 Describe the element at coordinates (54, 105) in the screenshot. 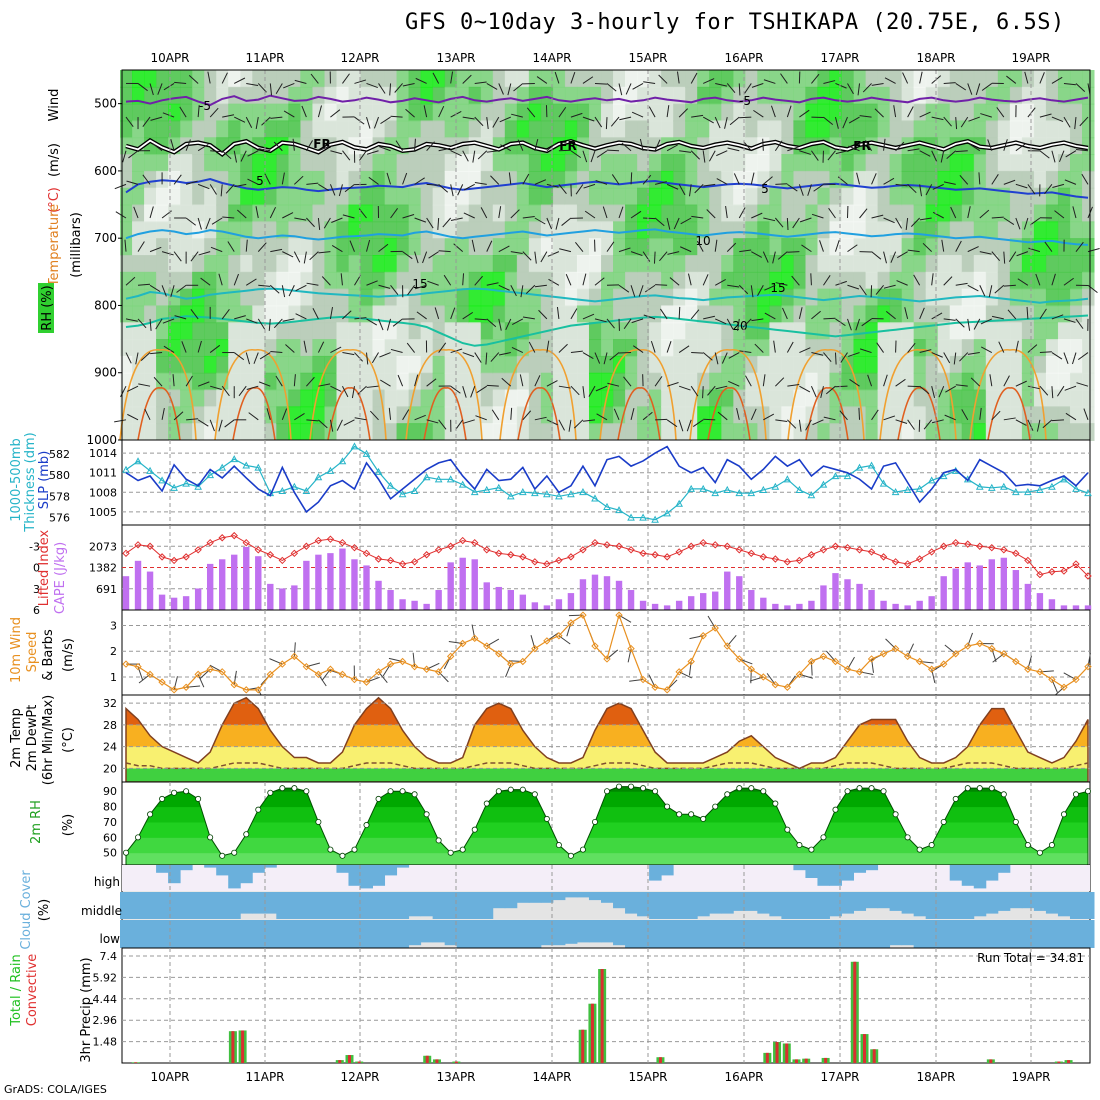

I see `ylabel-wind: Wind` at that location.